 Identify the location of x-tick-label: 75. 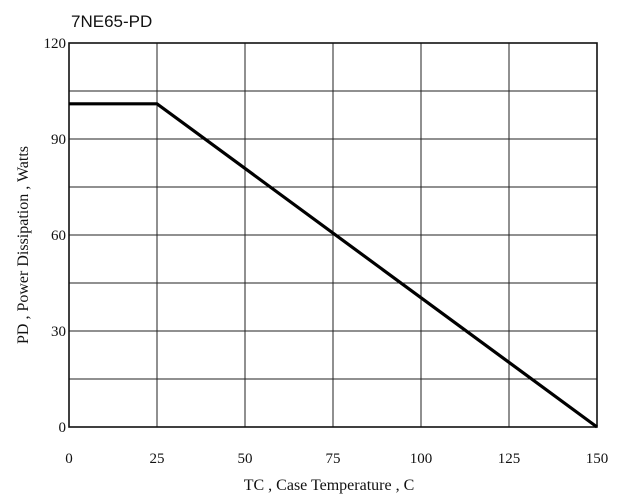
(333, 459).